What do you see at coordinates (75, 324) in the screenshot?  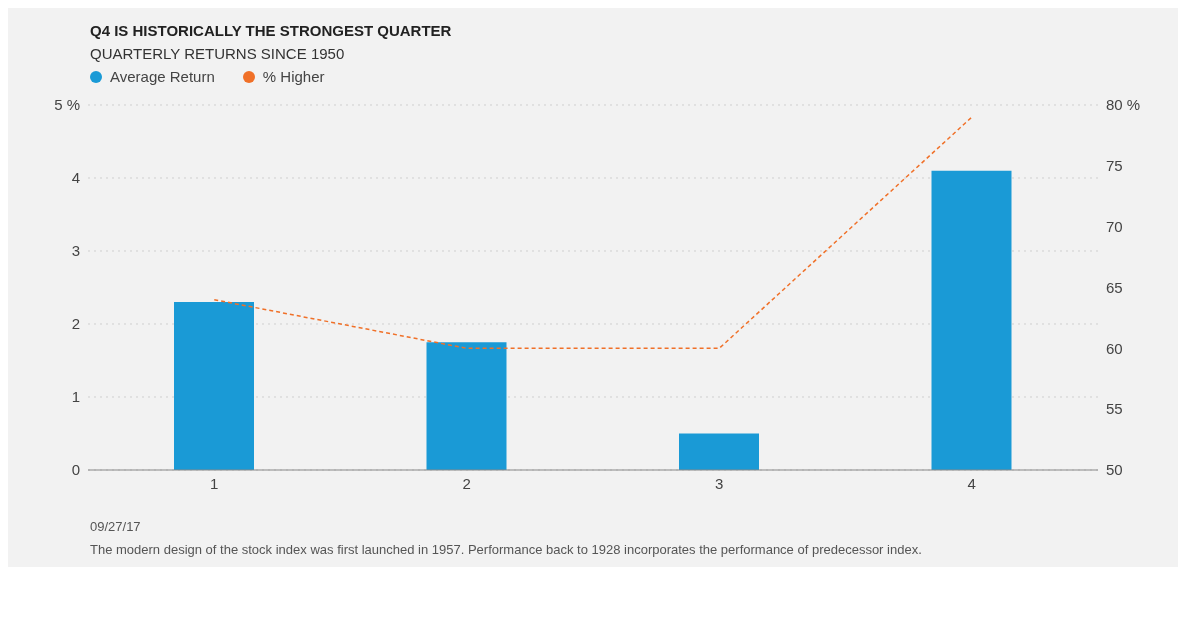 I see `y-tick-label: 2` at bounding box center [75, 324].